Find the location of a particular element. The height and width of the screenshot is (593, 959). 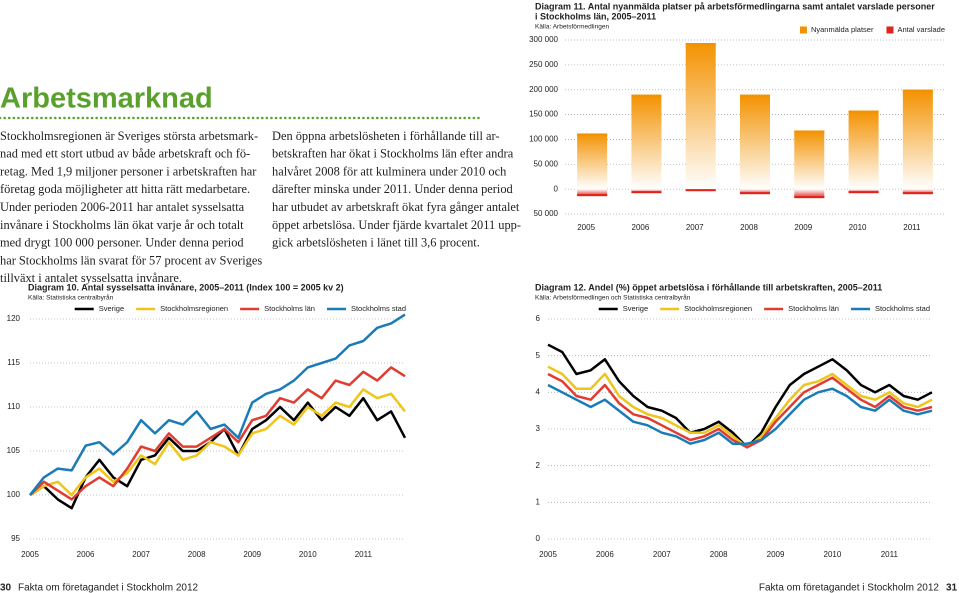

page-number: 31 is located at coordinates (952, 588).